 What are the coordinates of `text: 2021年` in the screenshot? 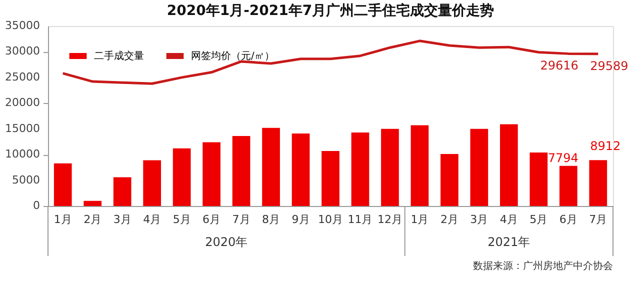 It's located at (509, 242).